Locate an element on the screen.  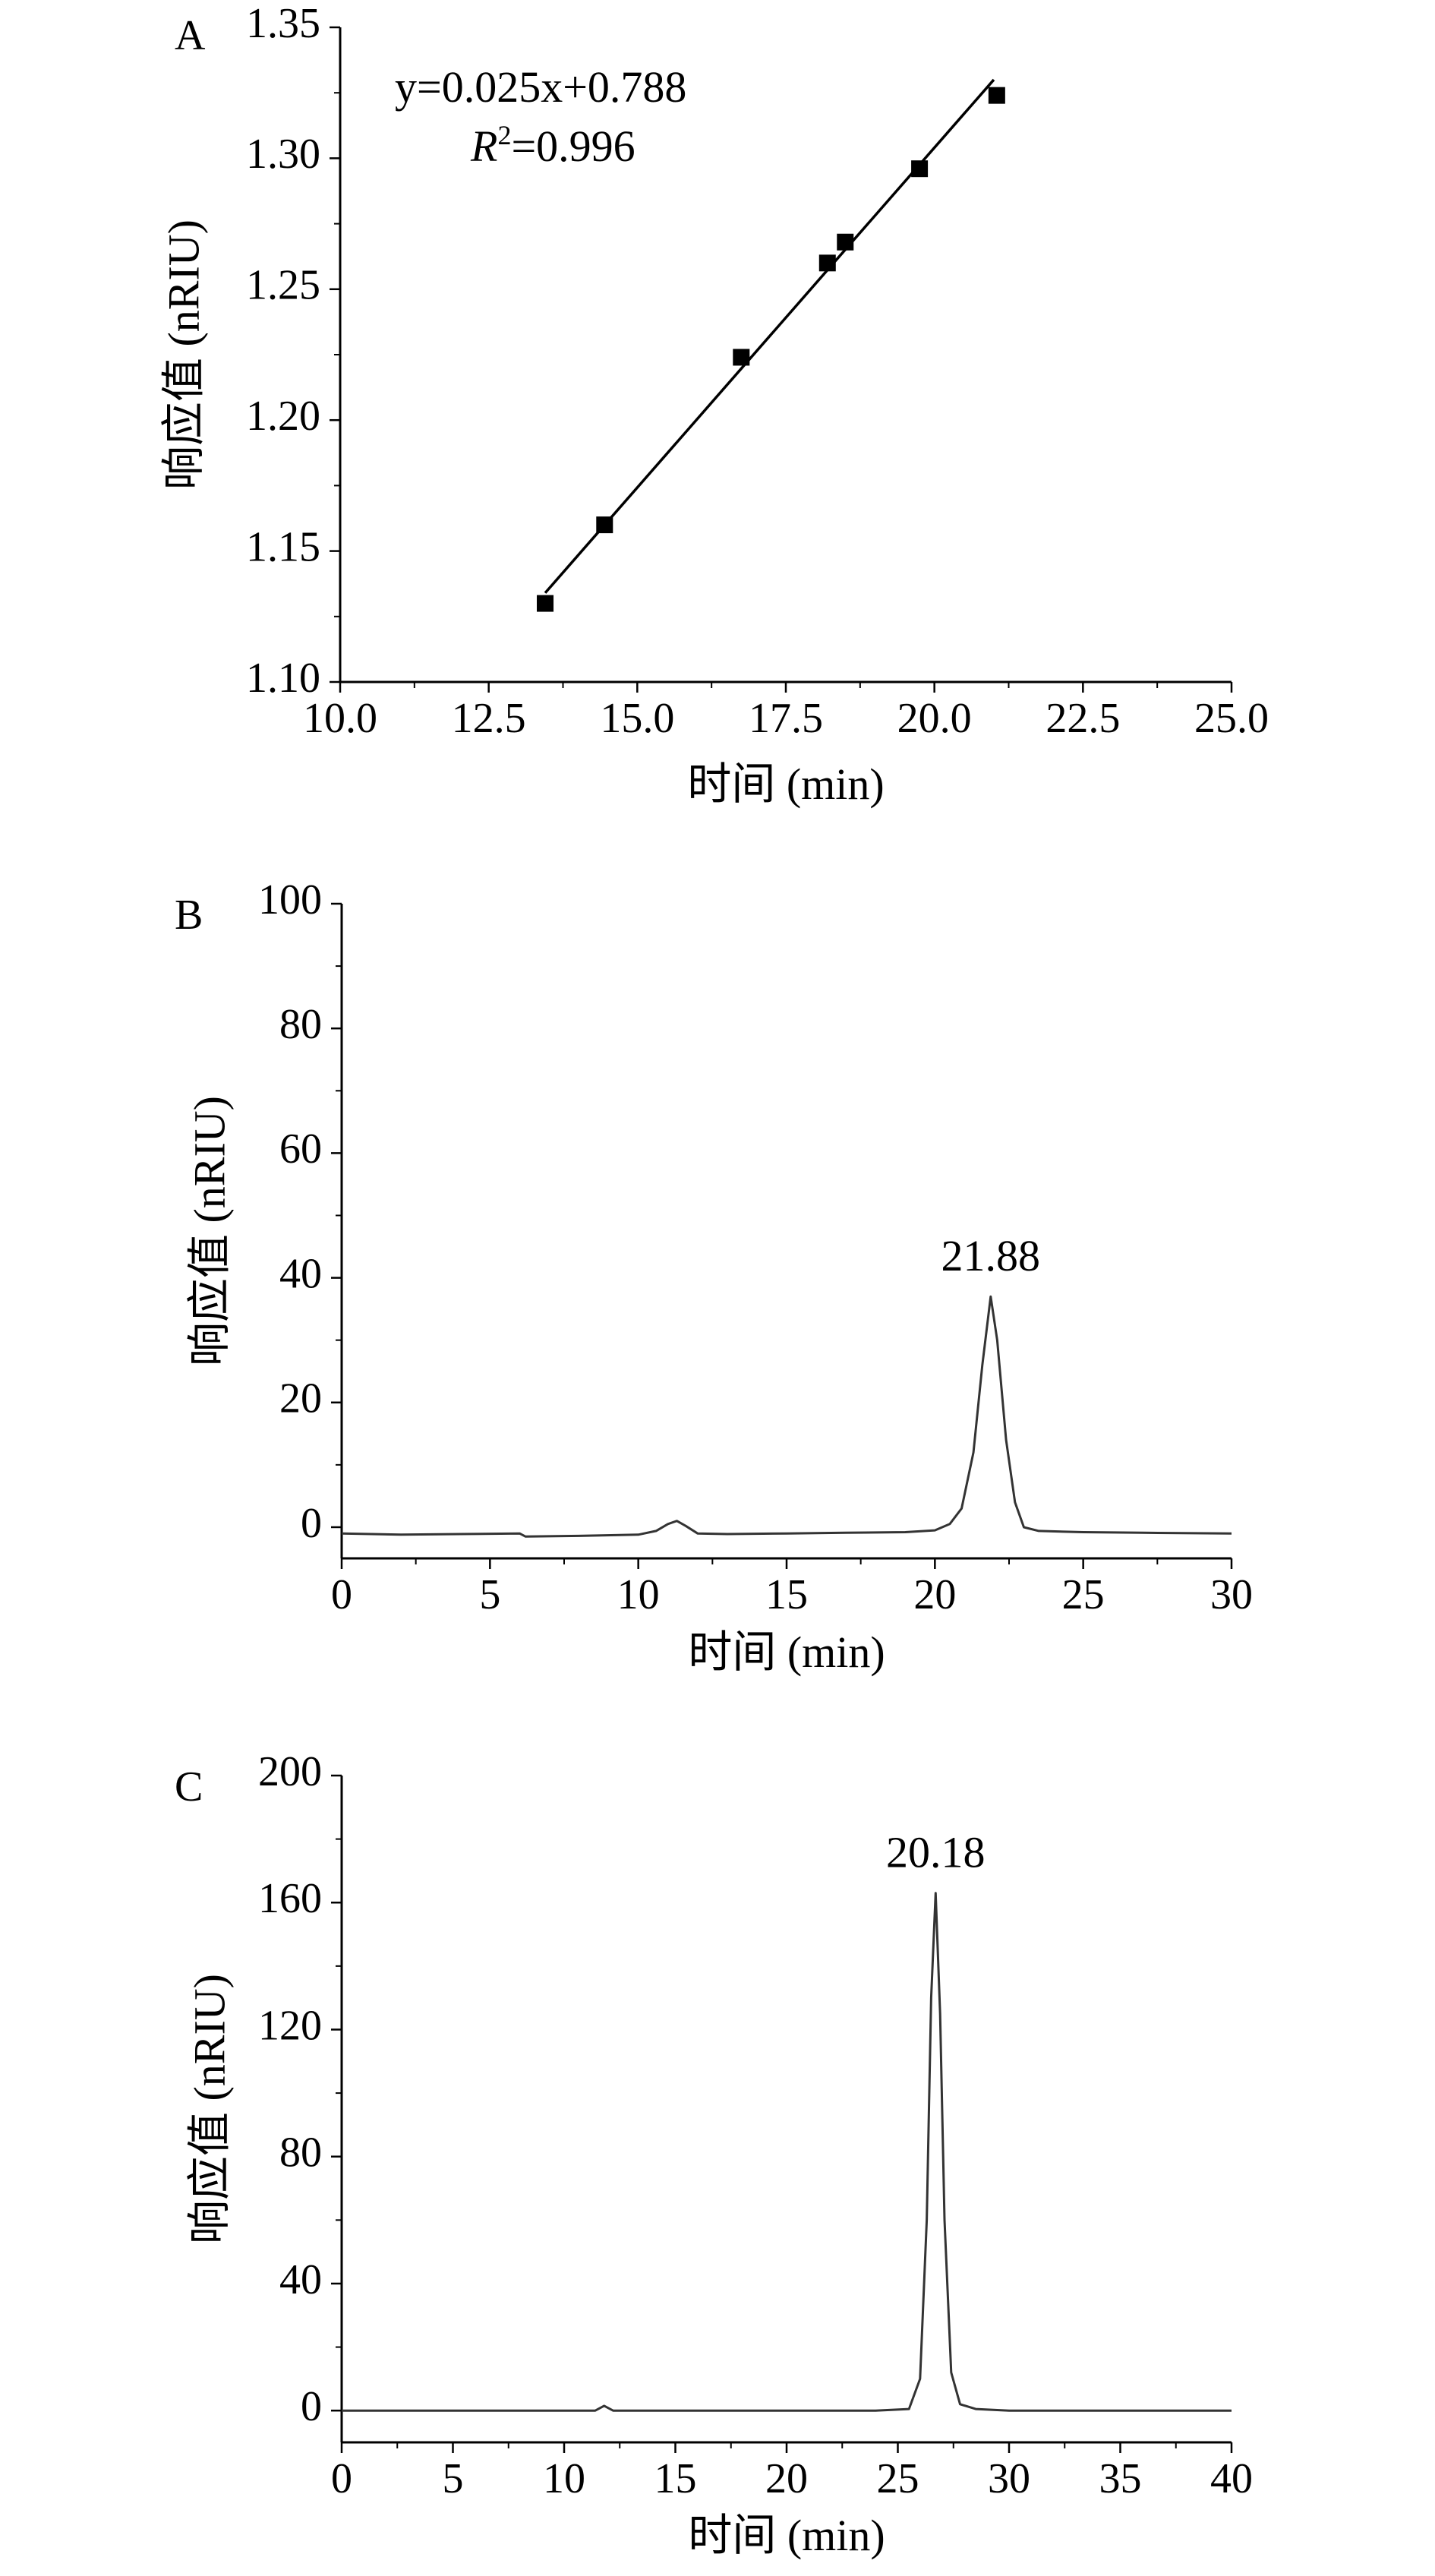
y-tick-label: 1.25 is located at coordinates (283, 285).